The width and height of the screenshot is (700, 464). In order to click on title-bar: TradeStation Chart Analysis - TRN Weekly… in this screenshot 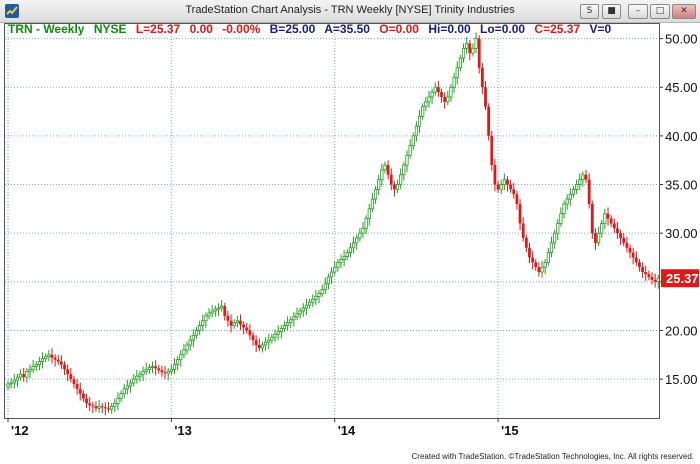, I will do `click(350, 11)`.